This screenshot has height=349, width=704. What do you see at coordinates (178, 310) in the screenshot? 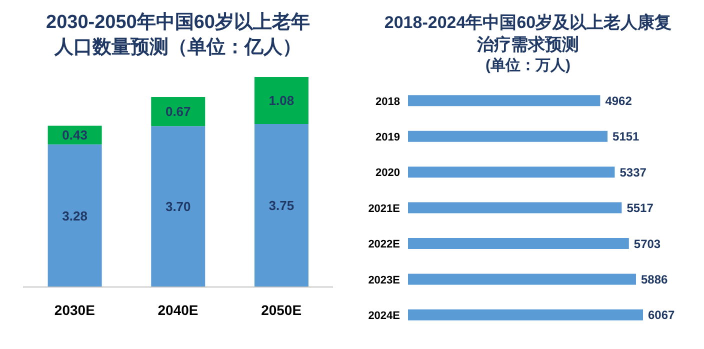
I see `x-tick-label: 2040E` at bounding box center [178, 310].